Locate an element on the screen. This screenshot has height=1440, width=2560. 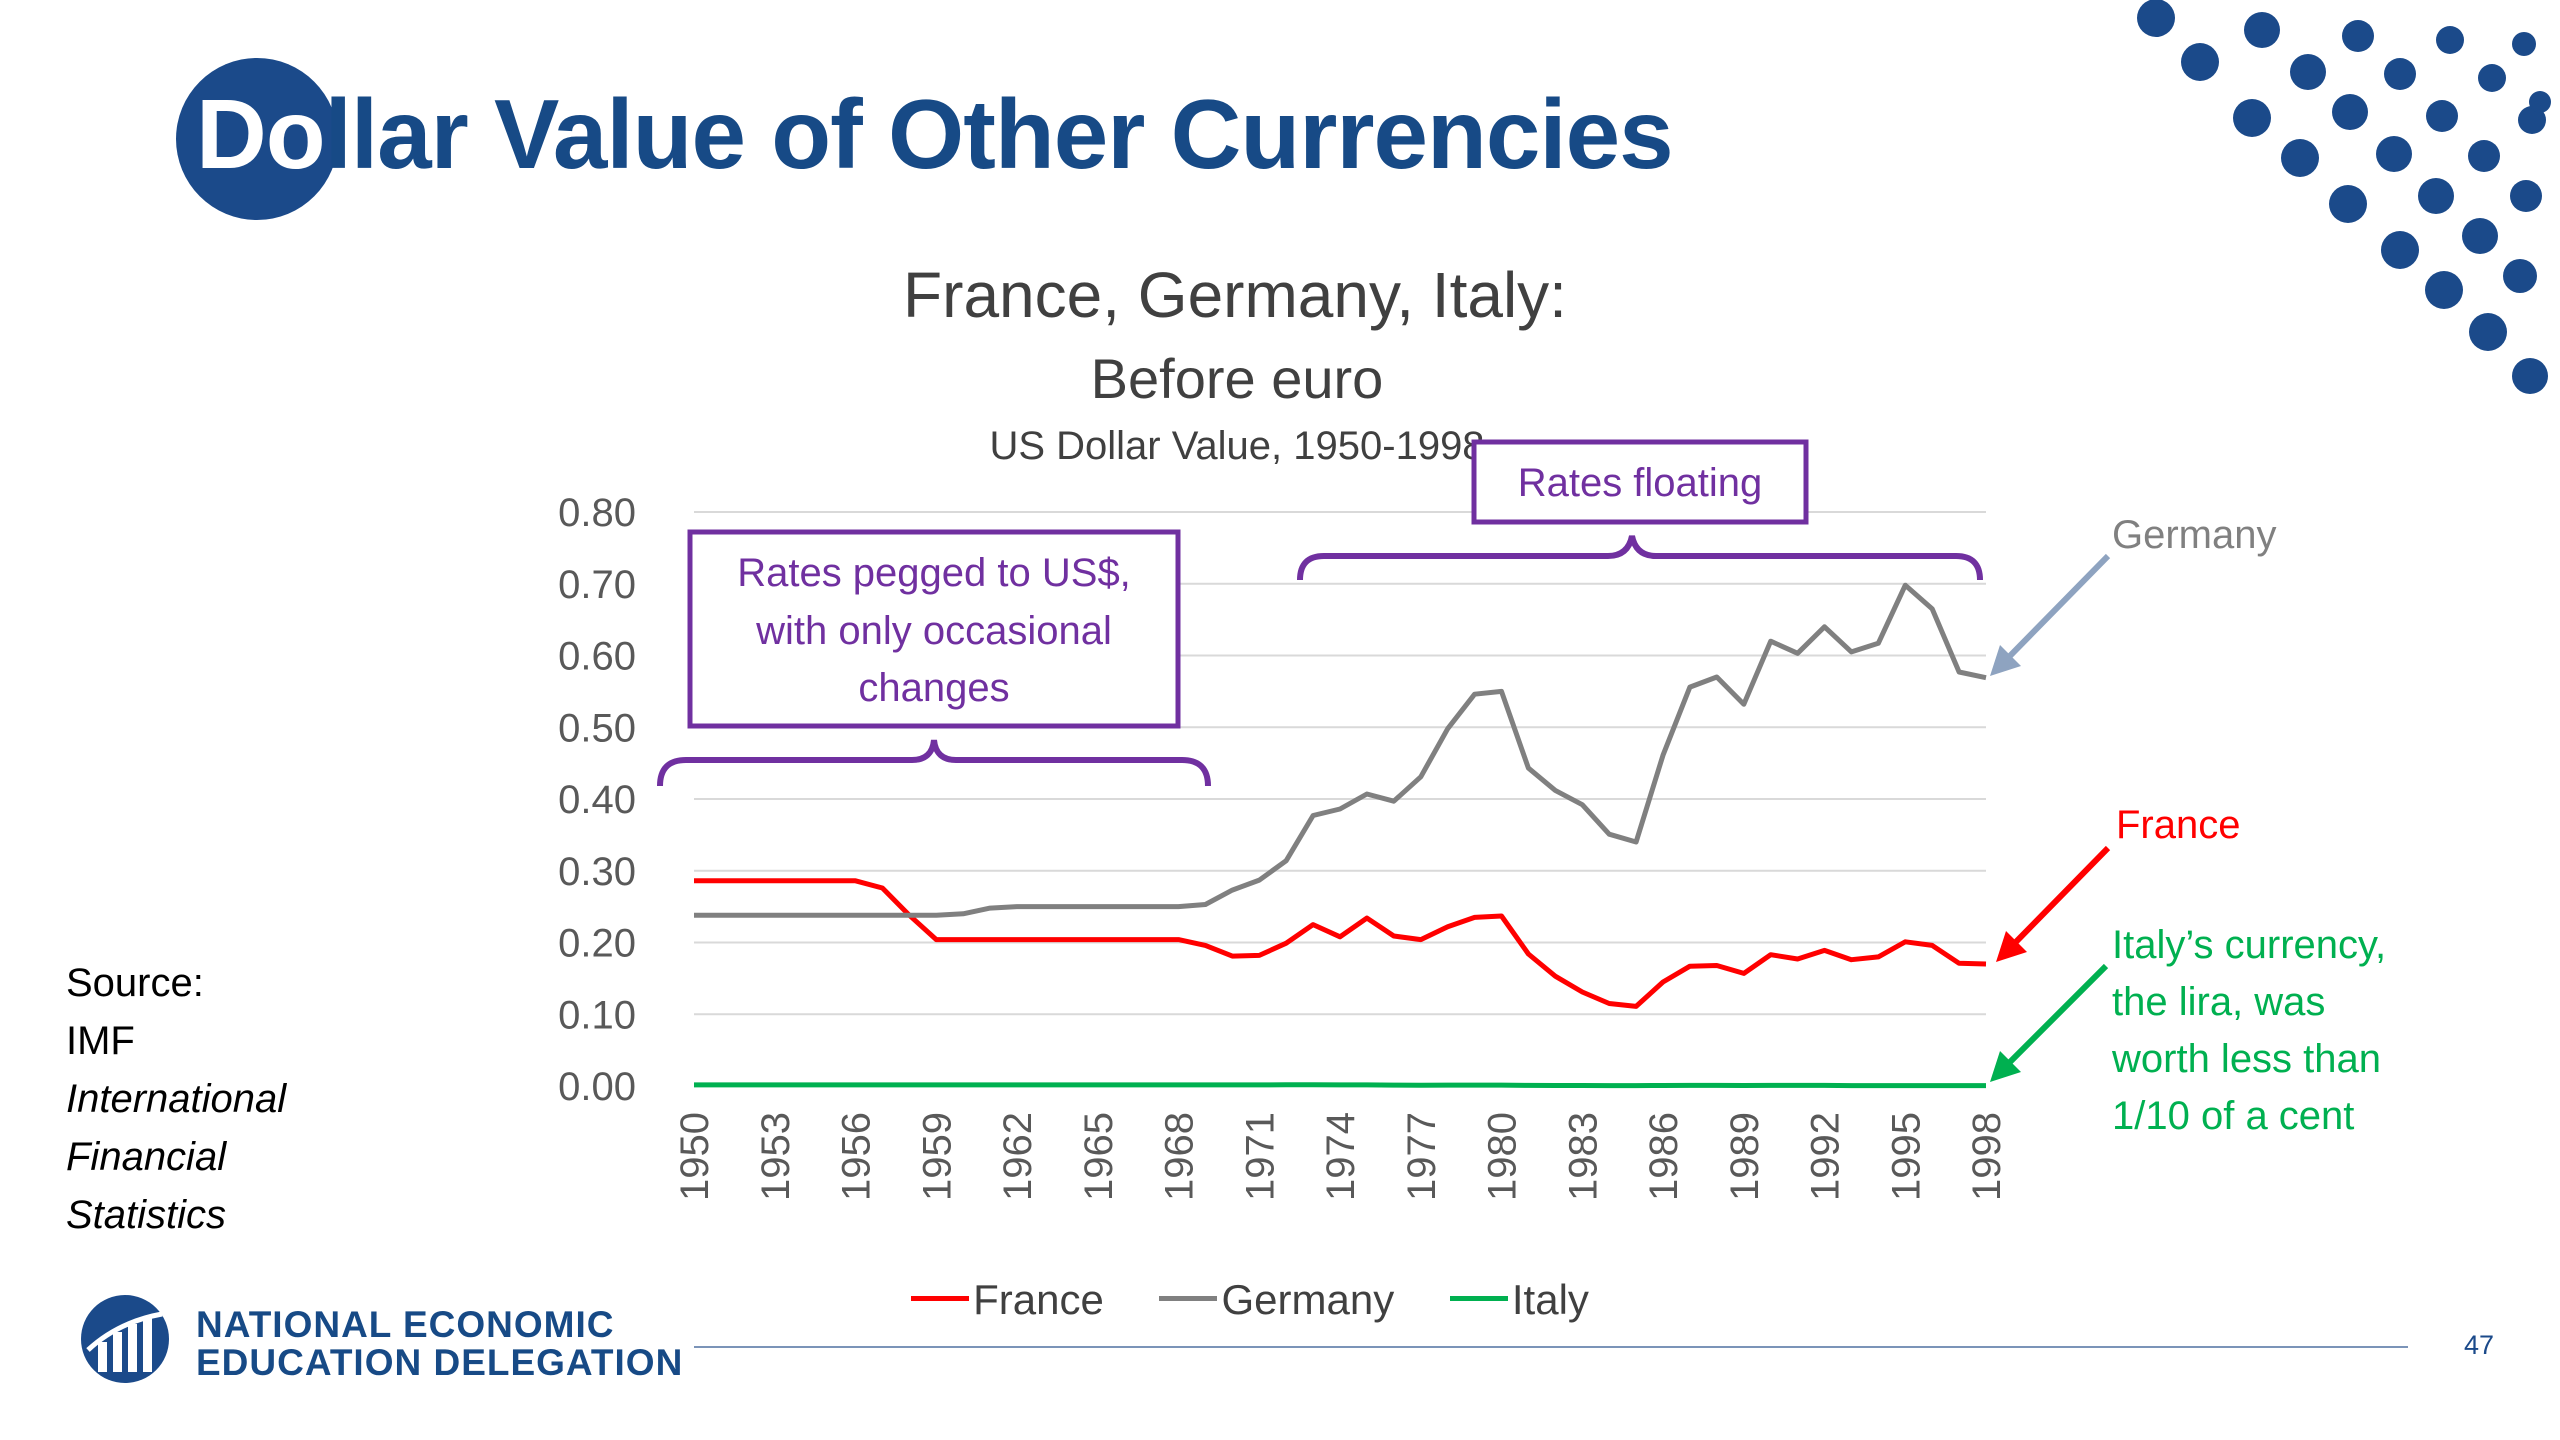
pegged-annotation-line-3: changes is located at coordinates (933, 688).